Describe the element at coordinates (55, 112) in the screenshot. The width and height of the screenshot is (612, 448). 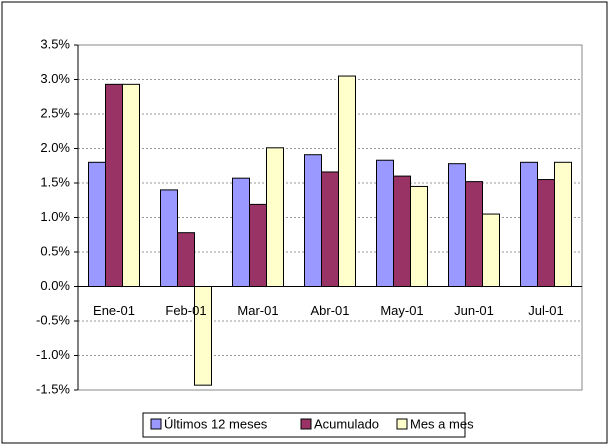
I see `y-tick-label: 2.5%` at that location.